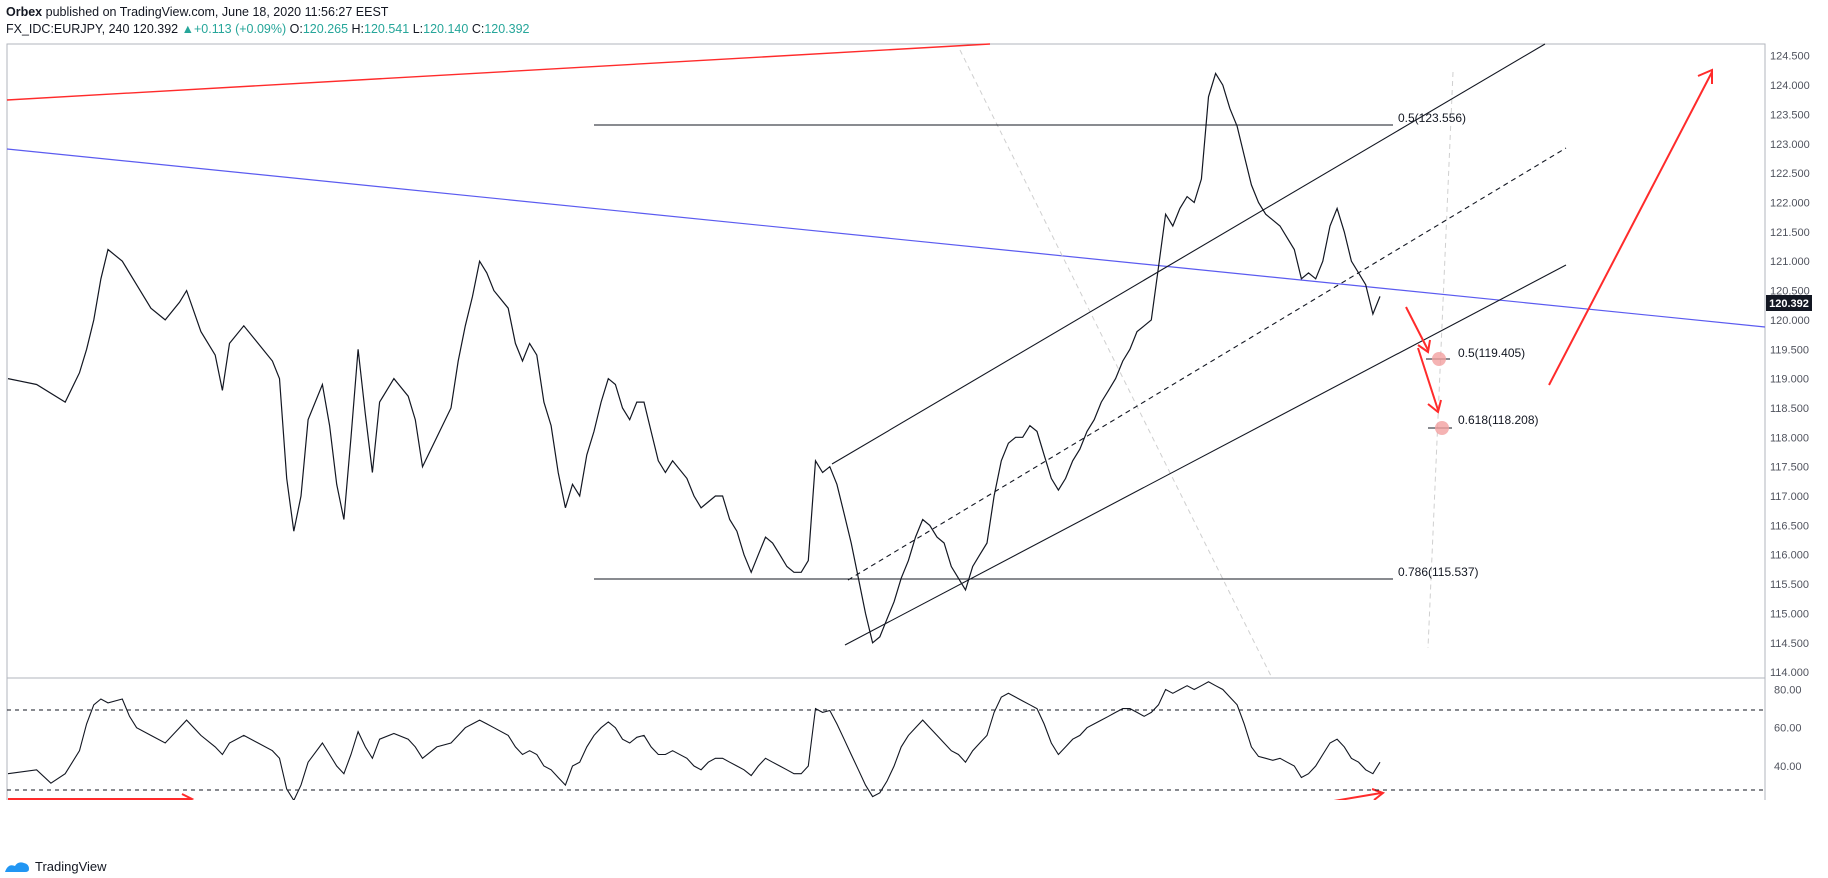 This screenshot has height=878, width=1828. What do you see at coordinates (296, 29) in the screenshot?
I see `open-label: O:` at bounding box center [296, 29].